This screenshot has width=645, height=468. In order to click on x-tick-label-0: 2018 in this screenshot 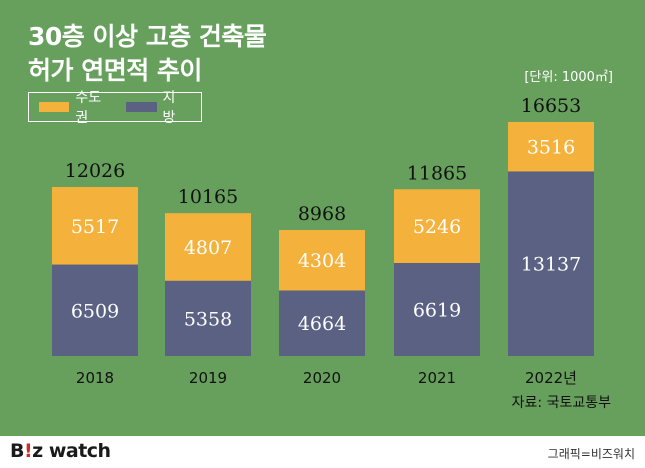, I will do `click(95, 378)`.